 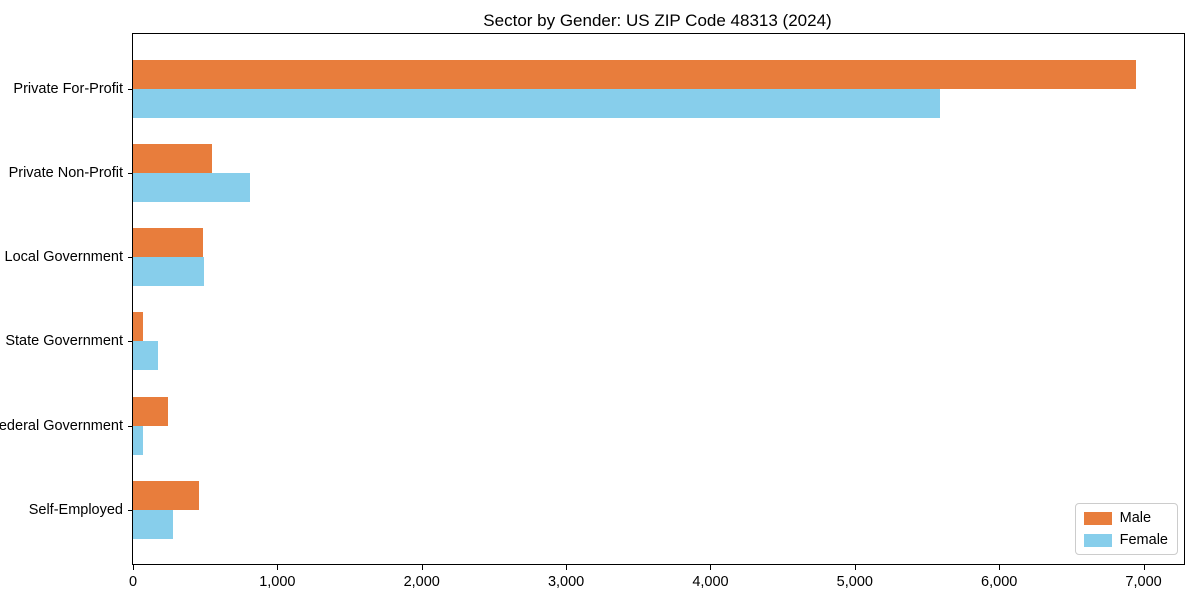 I want to click on y-axis-label: Private Non-Profit, so click(x=65, y=172).